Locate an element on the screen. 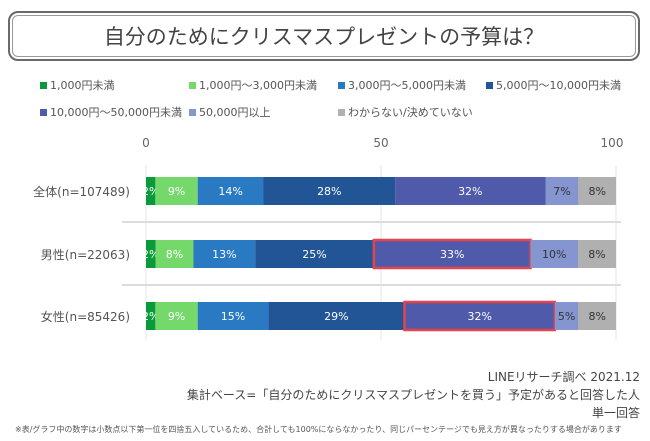  legend-label: 1,000円～3,000円未満 is located at coordinates (258, 85).